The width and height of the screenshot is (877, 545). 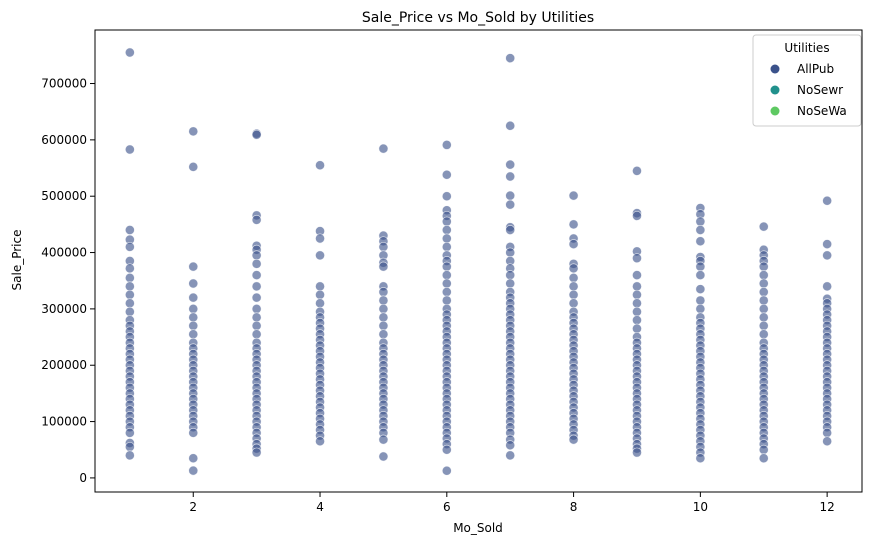 I want to click on x-tick-label: 6, so click(x=447, y=507).